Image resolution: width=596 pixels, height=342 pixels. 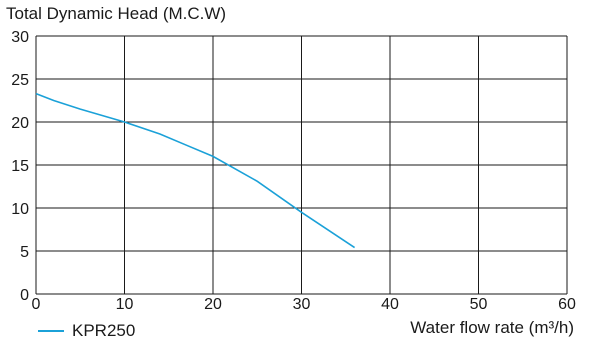 What do you see at coordinates (390, 304) in the screenshot?
I see `x-tick-label: 40` at bounding box center [390, 304].